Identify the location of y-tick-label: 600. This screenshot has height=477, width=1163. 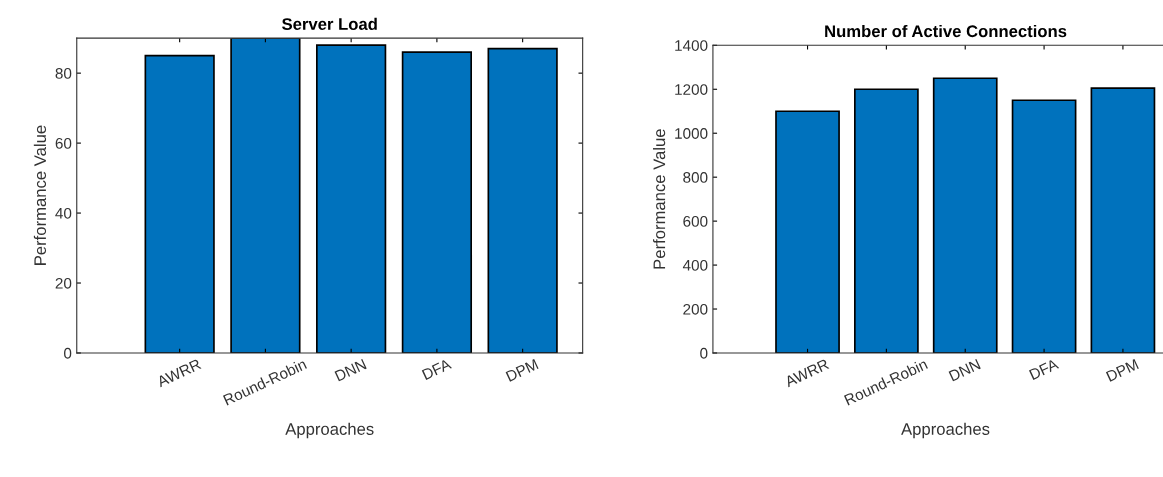
(695, 221).